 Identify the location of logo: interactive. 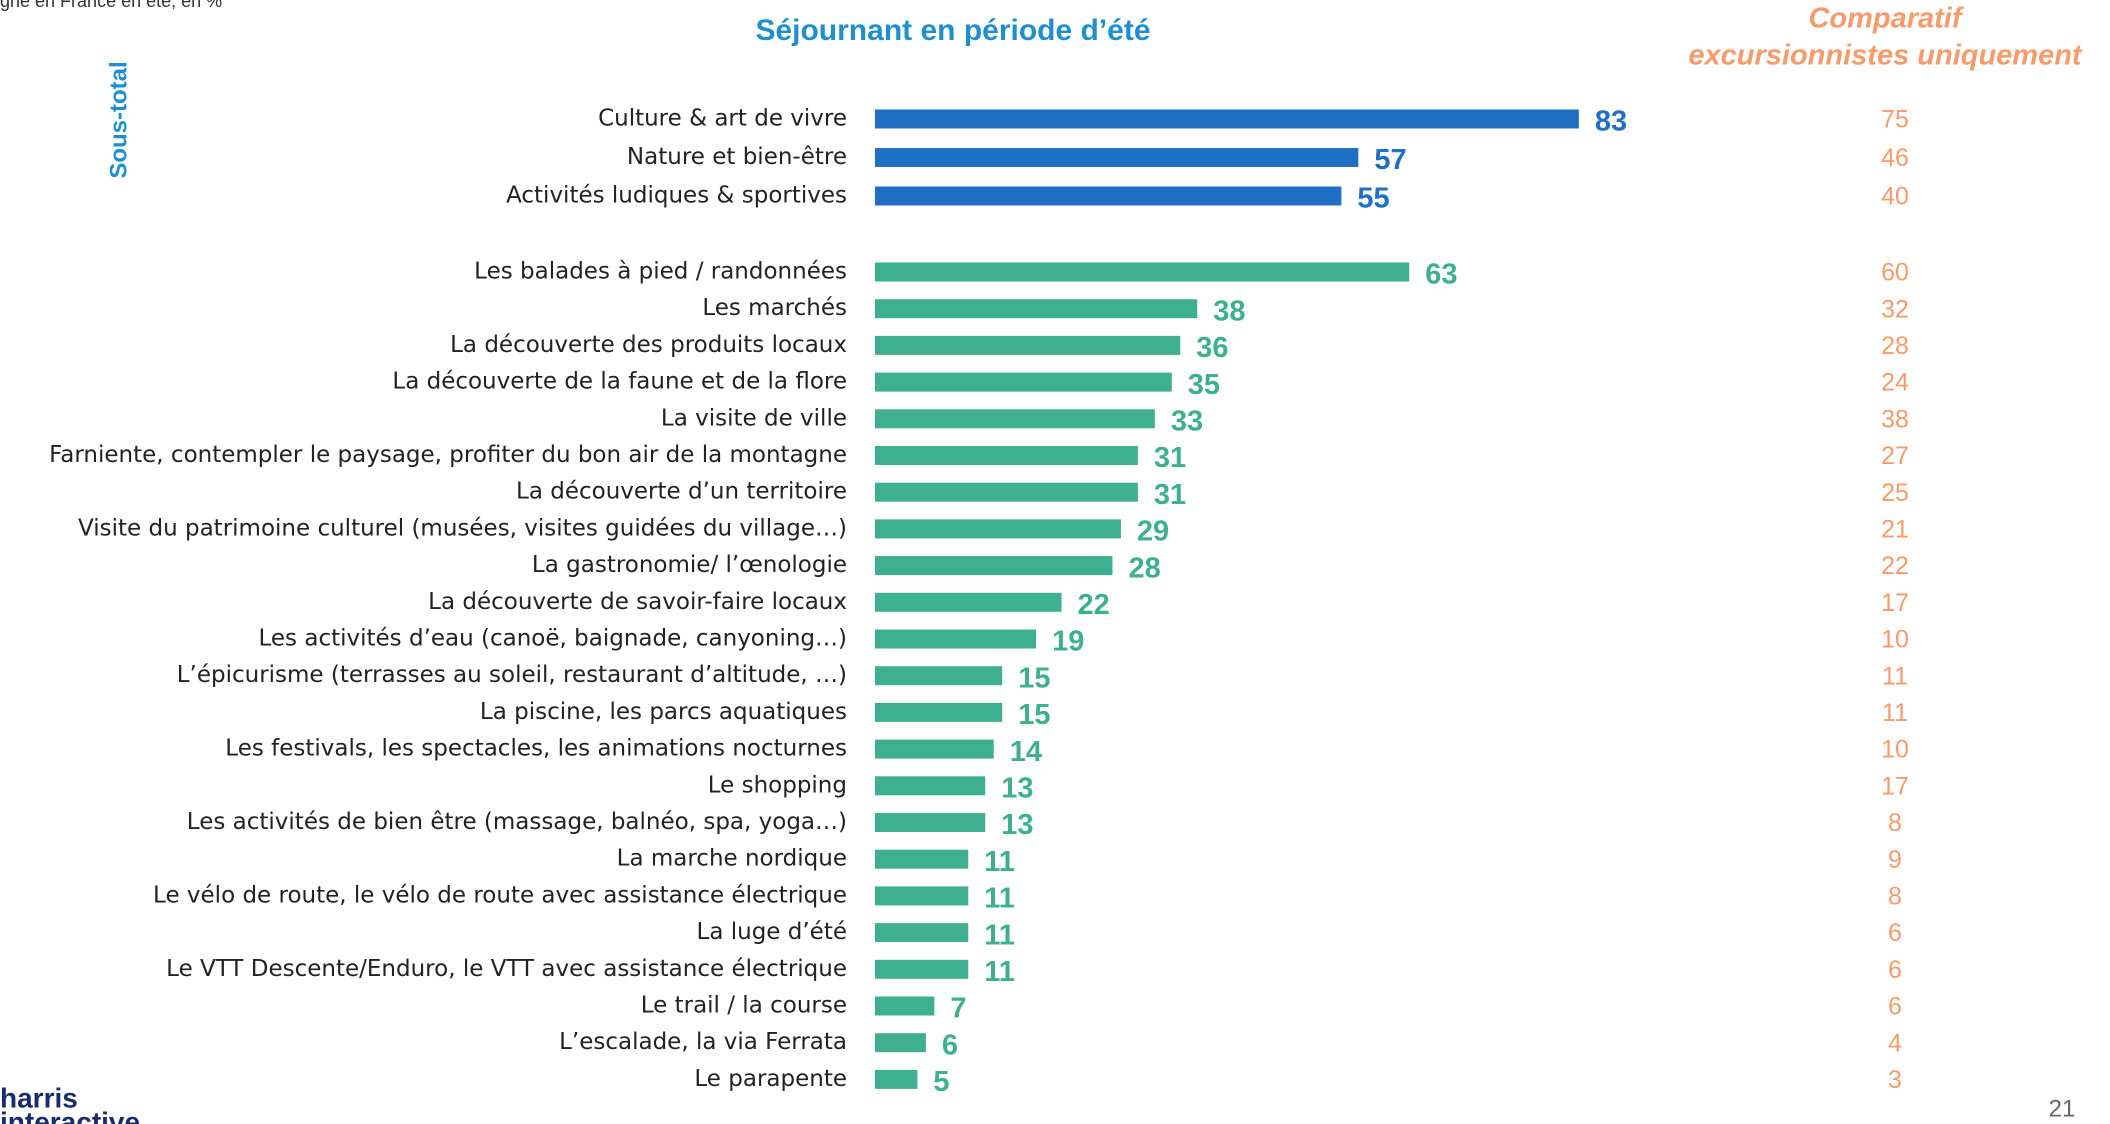
(70, 1115).